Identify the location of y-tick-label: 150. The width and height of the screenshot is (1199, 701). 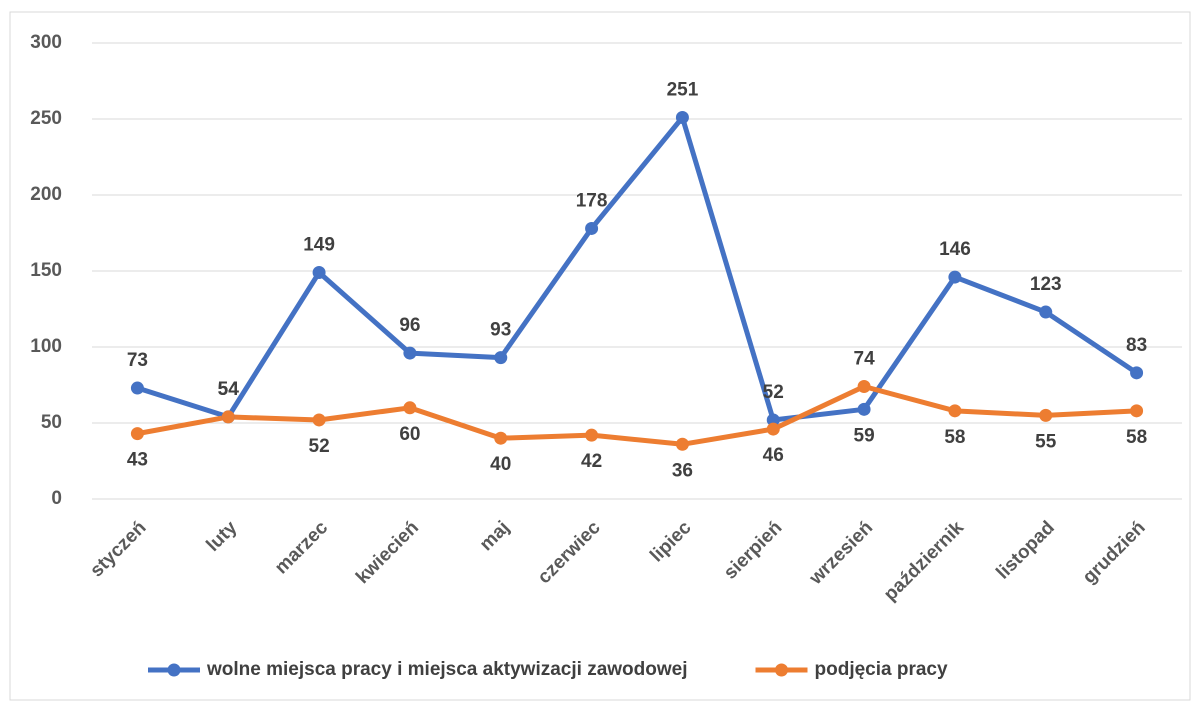
(46, 270).